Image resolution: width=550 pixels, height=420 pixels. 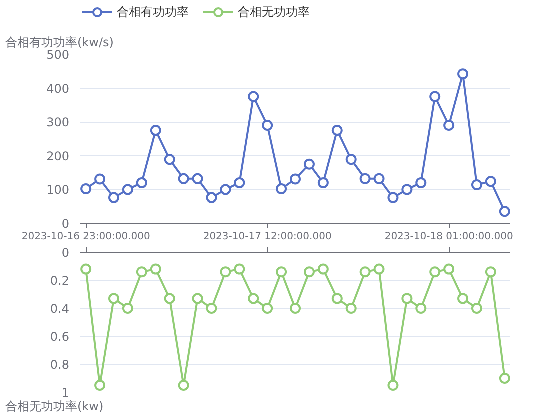 What do you see at coordinates (58, 123) in the screenshot?
I see `y-tick-label: 300` at bounding box center [58, 123].